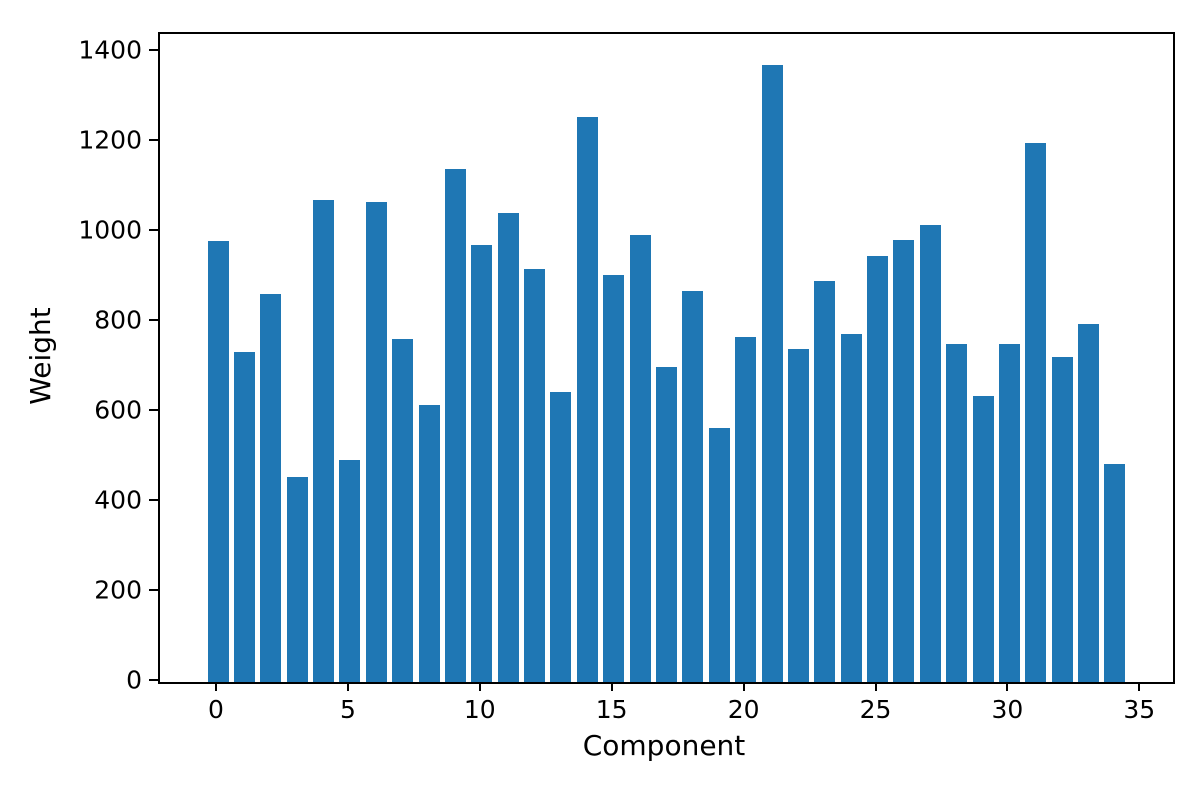 The image size is (1200, 800). I want to click on y-tick-label: 0, so click(134, 680).